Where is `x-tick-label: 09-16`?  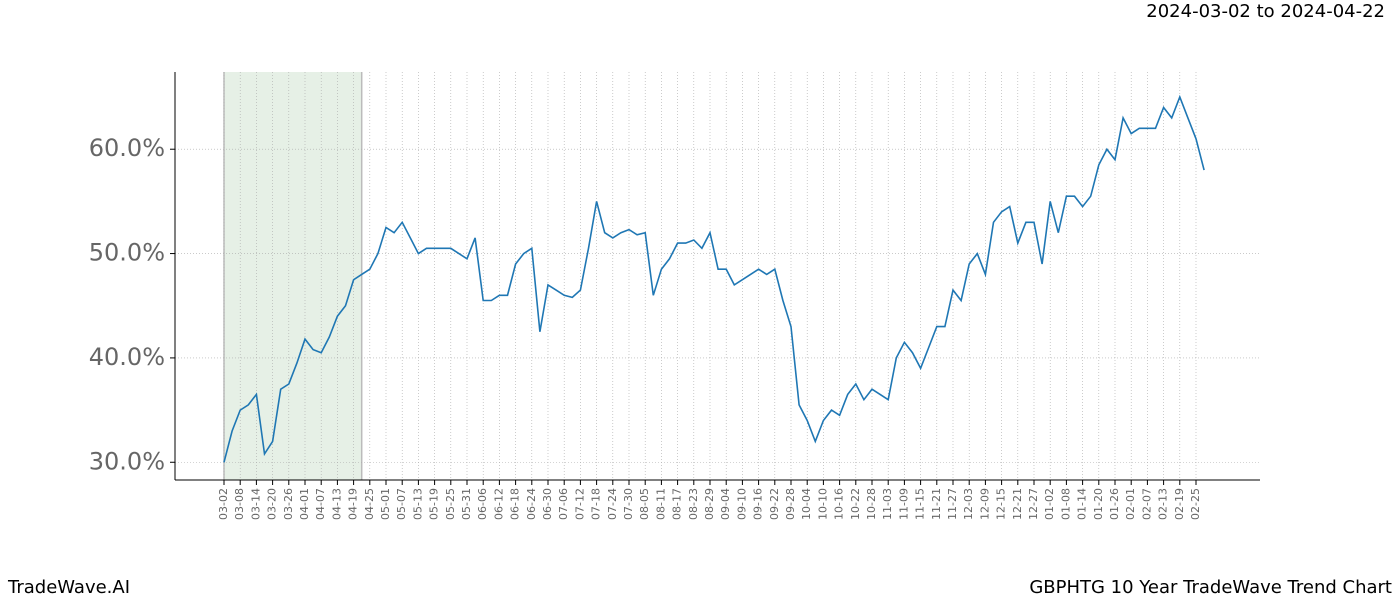 x-tick-label: 09-16 is located at coordinates (758, 504).